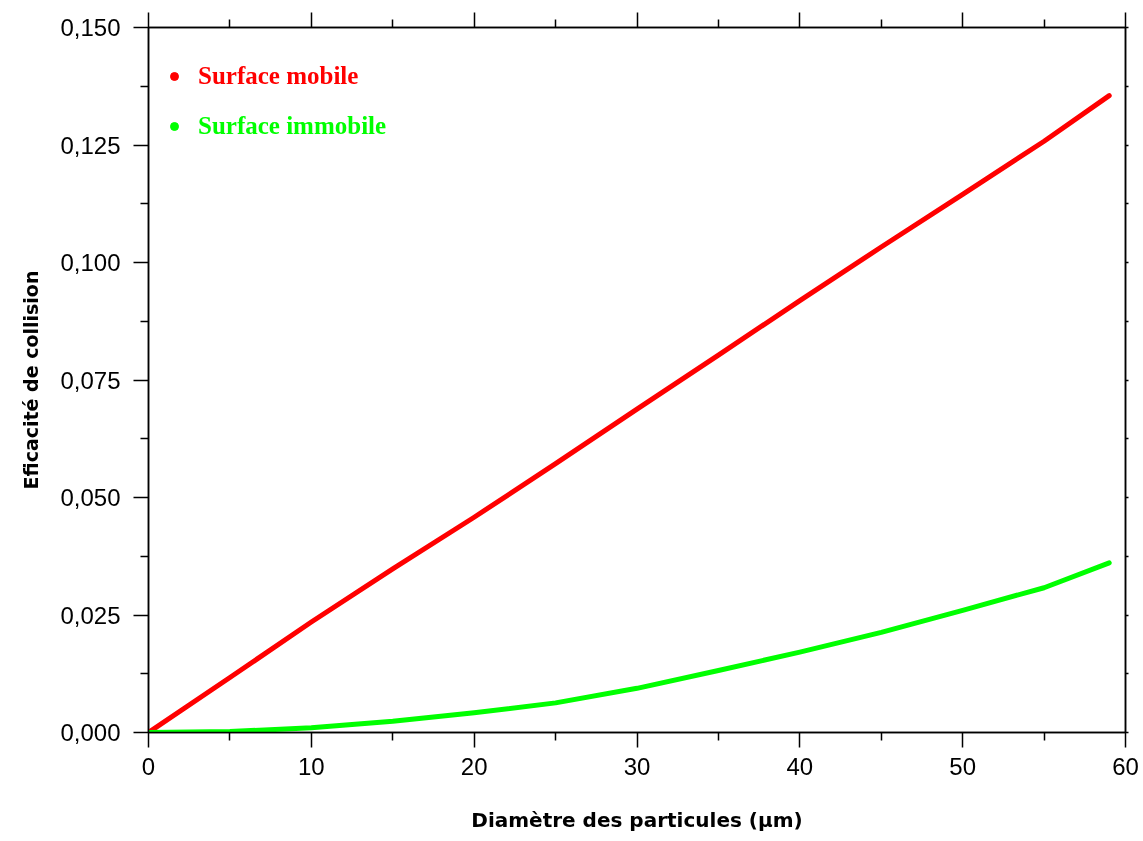  I want to click on legend-label: Surface mobile, so click(278, 76).